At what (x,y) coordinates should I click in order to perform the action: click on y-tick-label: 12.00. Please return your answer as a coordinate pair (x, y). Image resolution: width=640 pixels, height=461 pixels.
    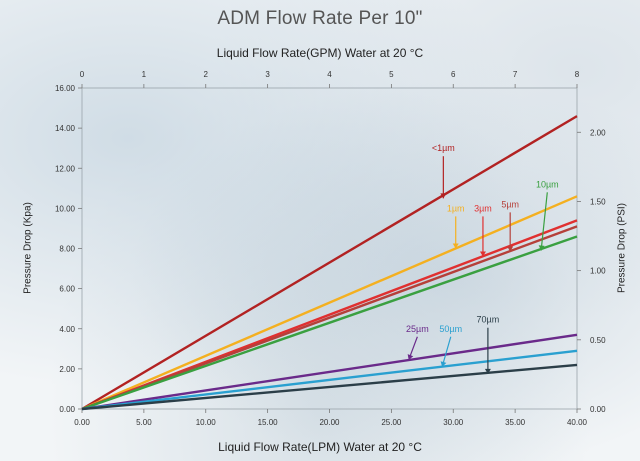
    Looking at the image, I should click on (65, 168).